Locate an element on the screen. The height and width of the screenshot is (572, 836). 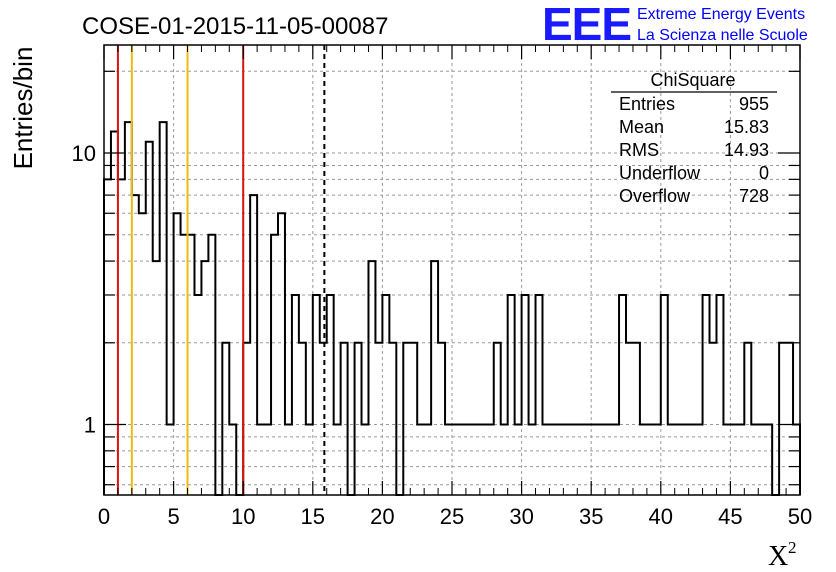
y-tick-label: 1 is located at coordinates (90, 425).